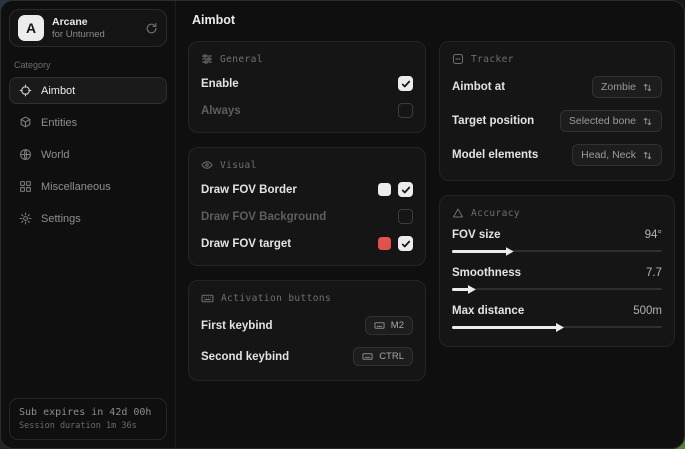  I want to click on sidebar-item-label: World, so click(55, 154).